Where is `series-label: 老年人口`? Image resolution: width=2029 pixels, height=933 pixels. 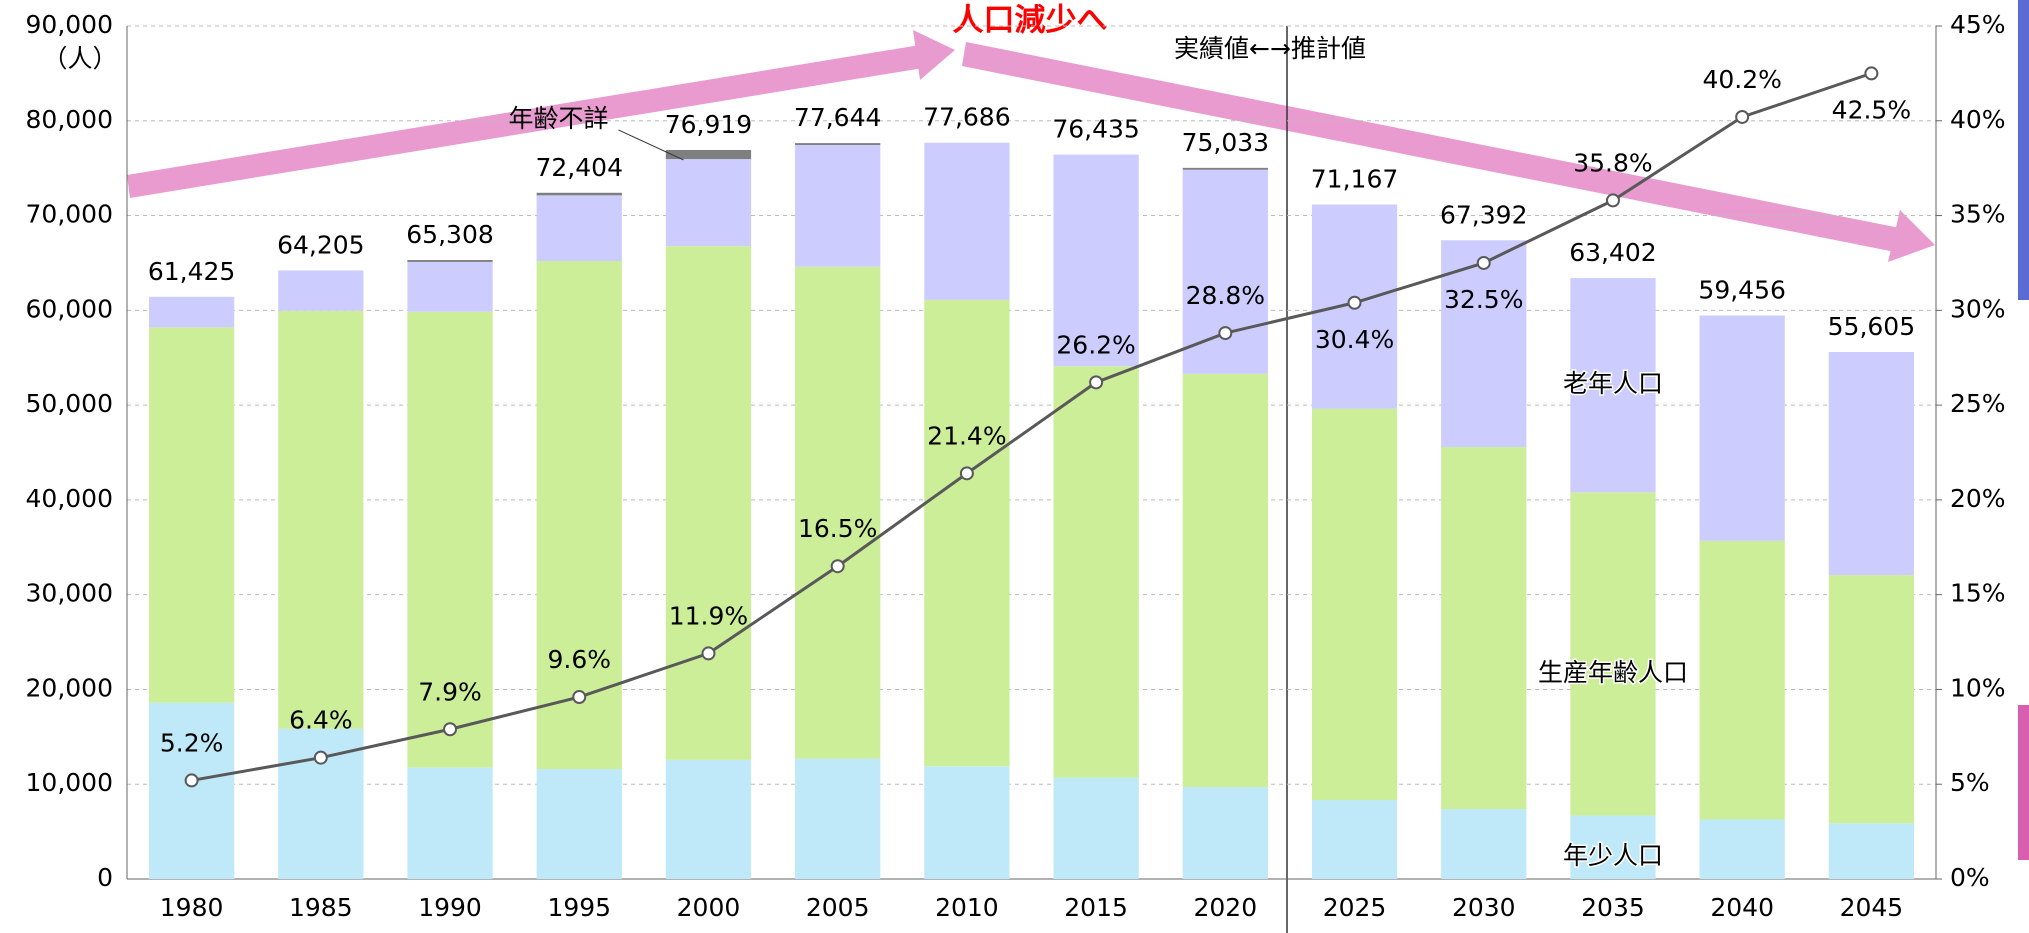 series-label: 老年人口 is located at coordinates (1613, 383).